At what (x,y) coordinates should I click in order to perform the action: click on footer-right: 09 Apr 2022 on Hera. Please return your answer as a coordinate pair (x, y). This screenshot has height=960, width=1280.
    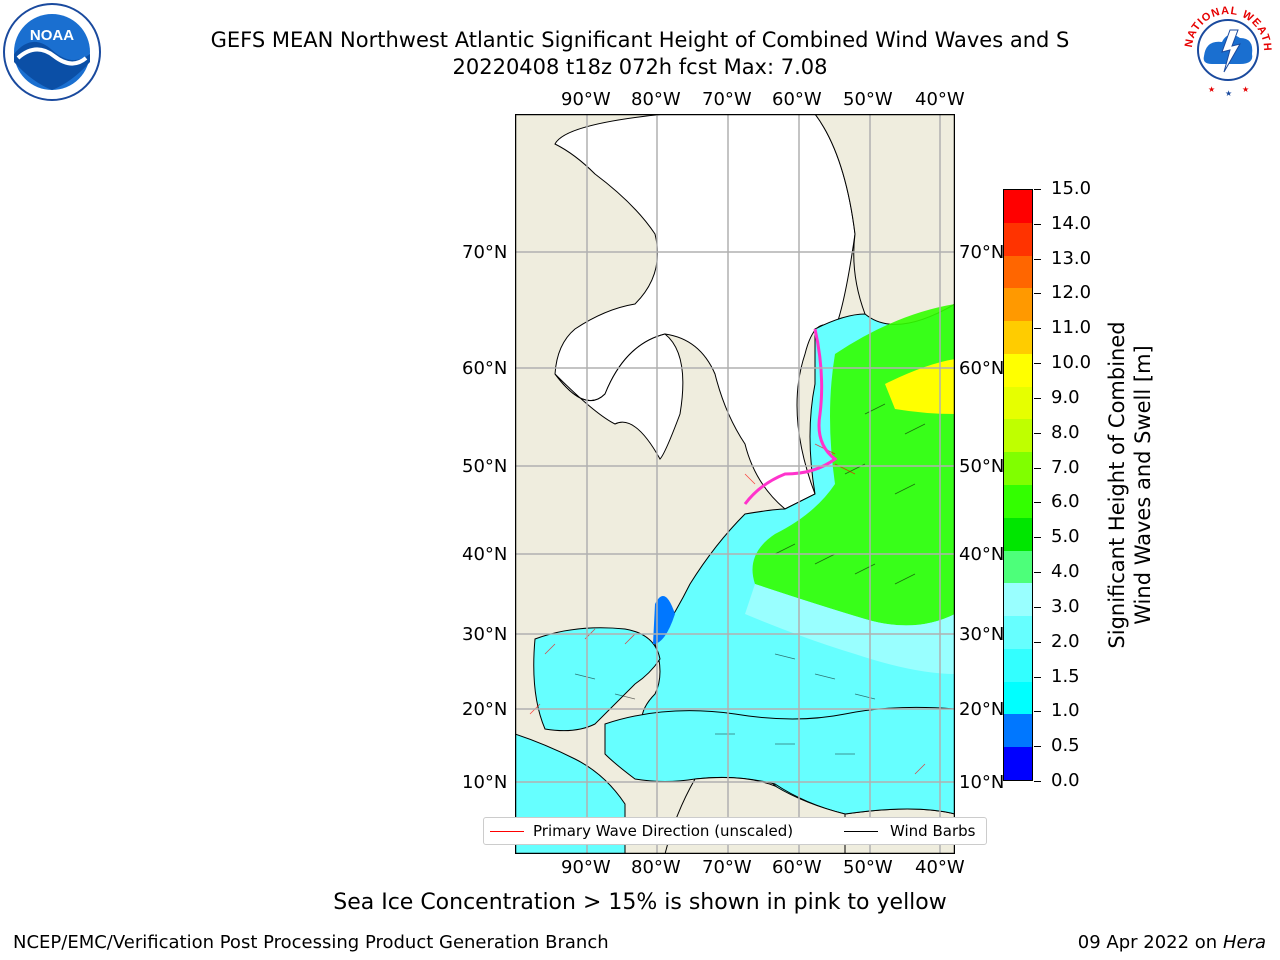
    Looking at the image, I should click on (1172, 942).